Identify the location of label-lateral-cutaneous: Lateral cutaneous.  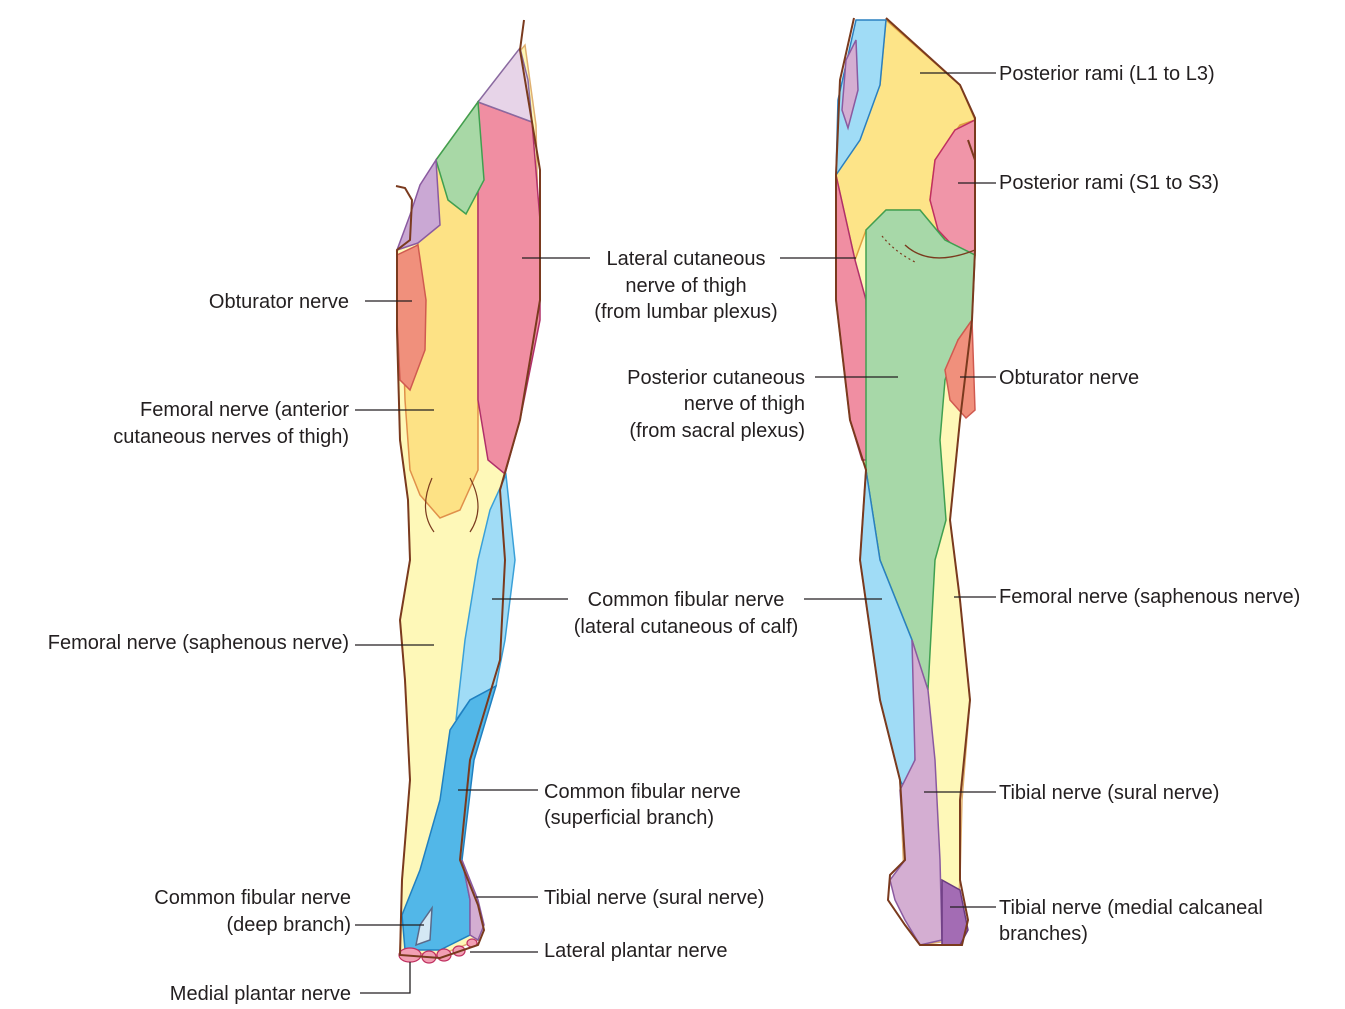
(685, 259).